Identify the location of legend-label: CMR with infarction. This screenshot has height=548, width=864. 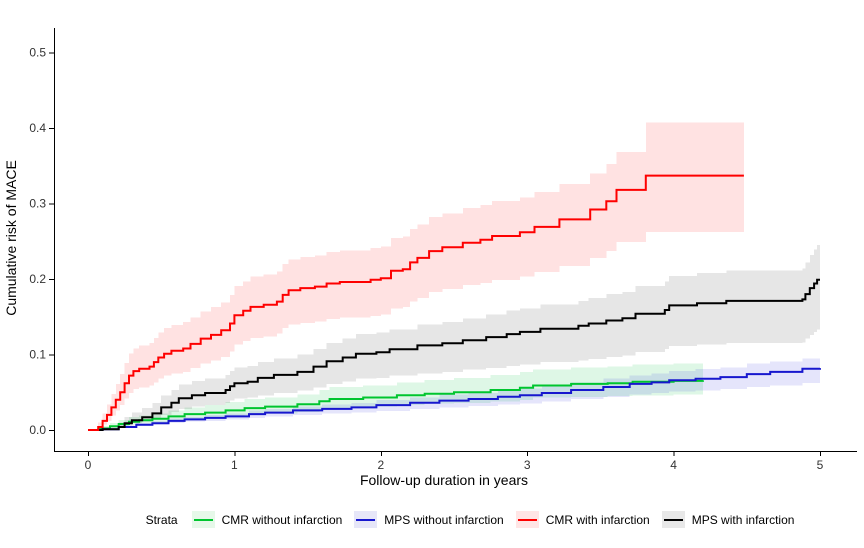
(597, 519).